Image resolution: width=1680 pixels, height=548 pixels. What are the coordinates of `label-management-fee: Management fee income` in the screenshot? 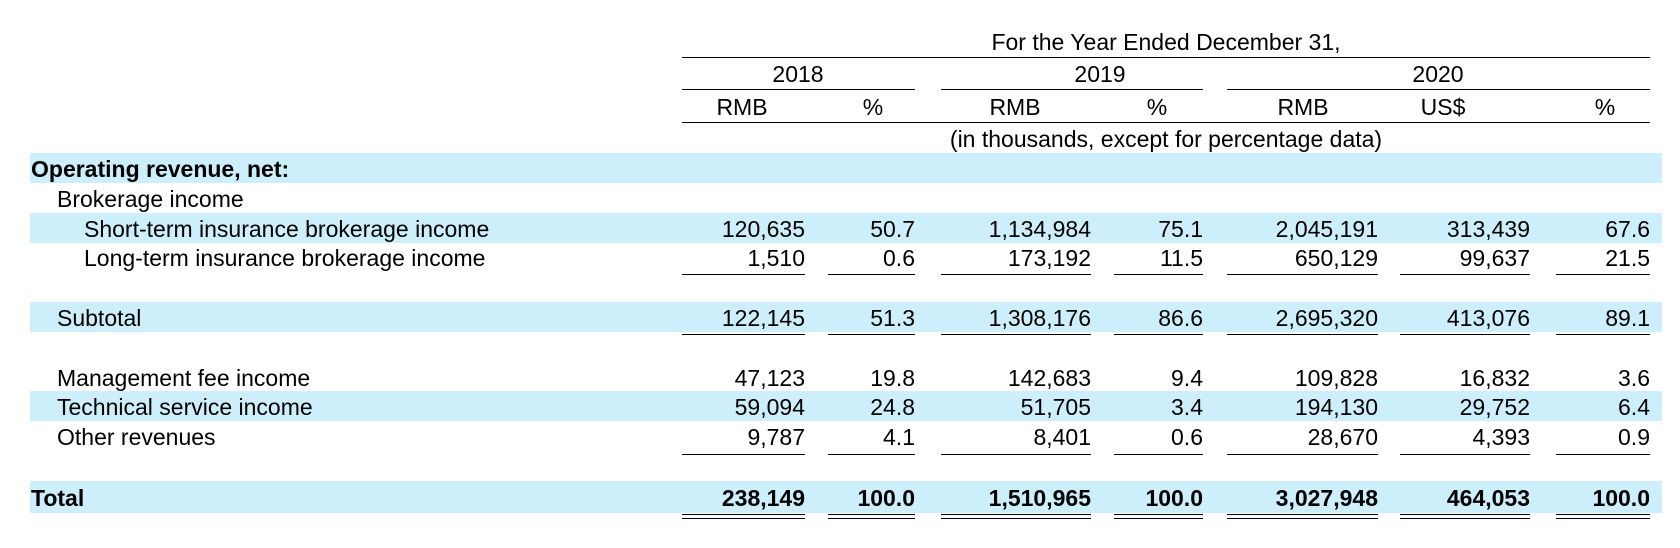 It's located at (184, 378).